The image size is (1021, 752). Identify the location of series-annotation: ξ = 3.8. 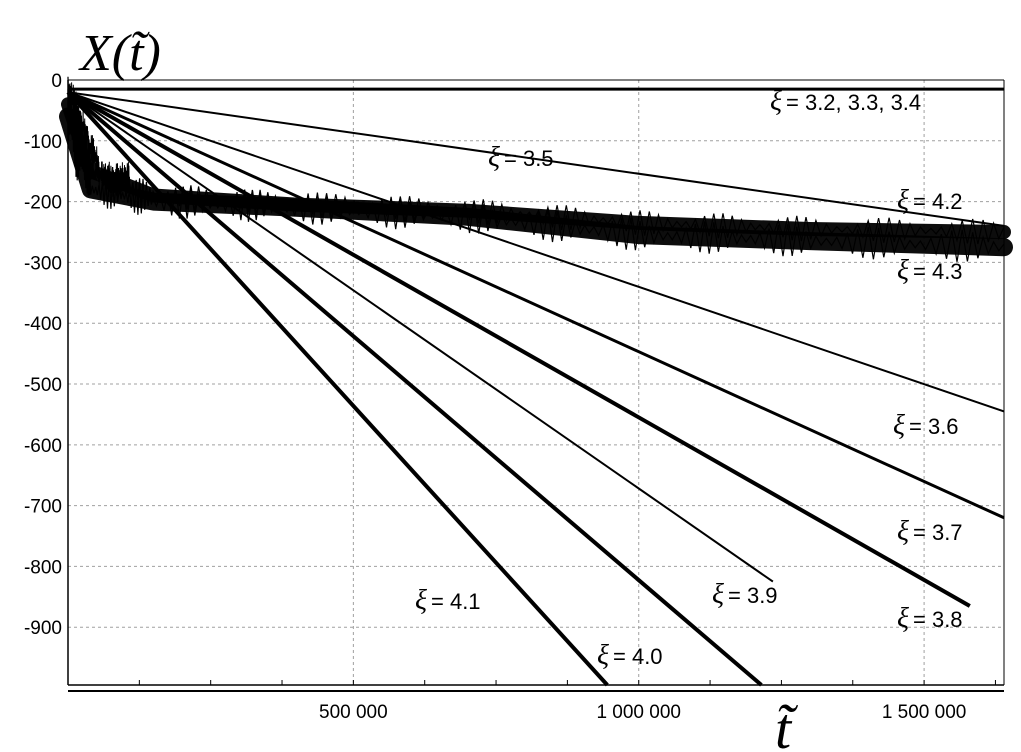
(930, 618).